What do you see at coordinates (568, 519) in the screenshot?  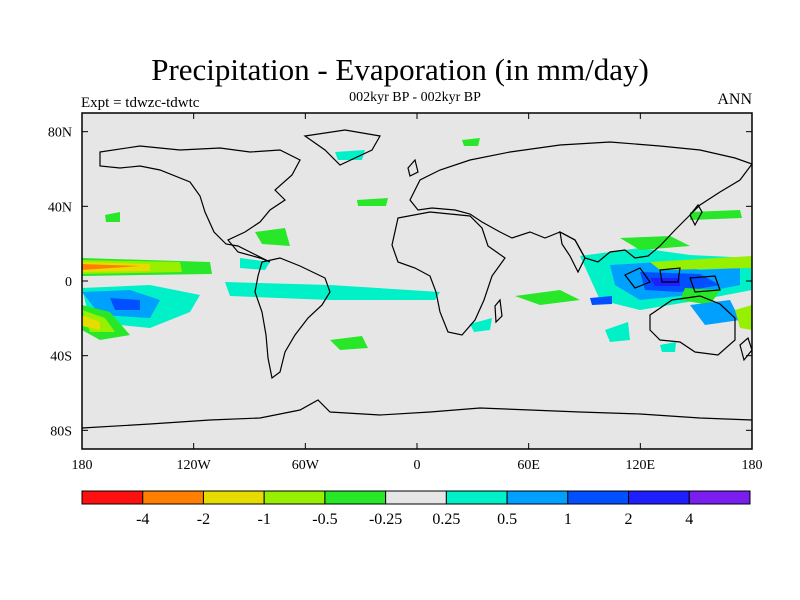 I see `colorbar-label: 1` at bounding box center [568, 519].